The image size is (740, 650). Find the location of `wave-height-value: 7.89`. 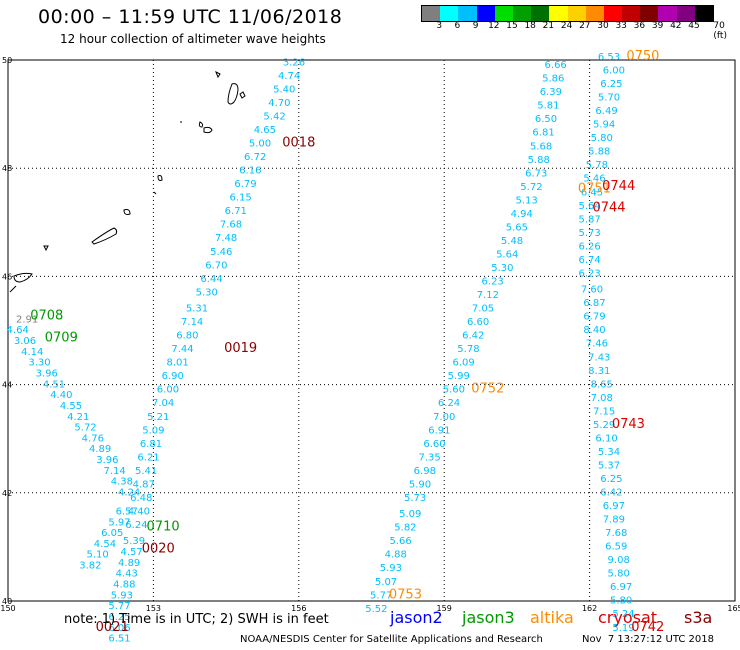

wave-height-value: 7.89 is located at coordinates (614, 520).